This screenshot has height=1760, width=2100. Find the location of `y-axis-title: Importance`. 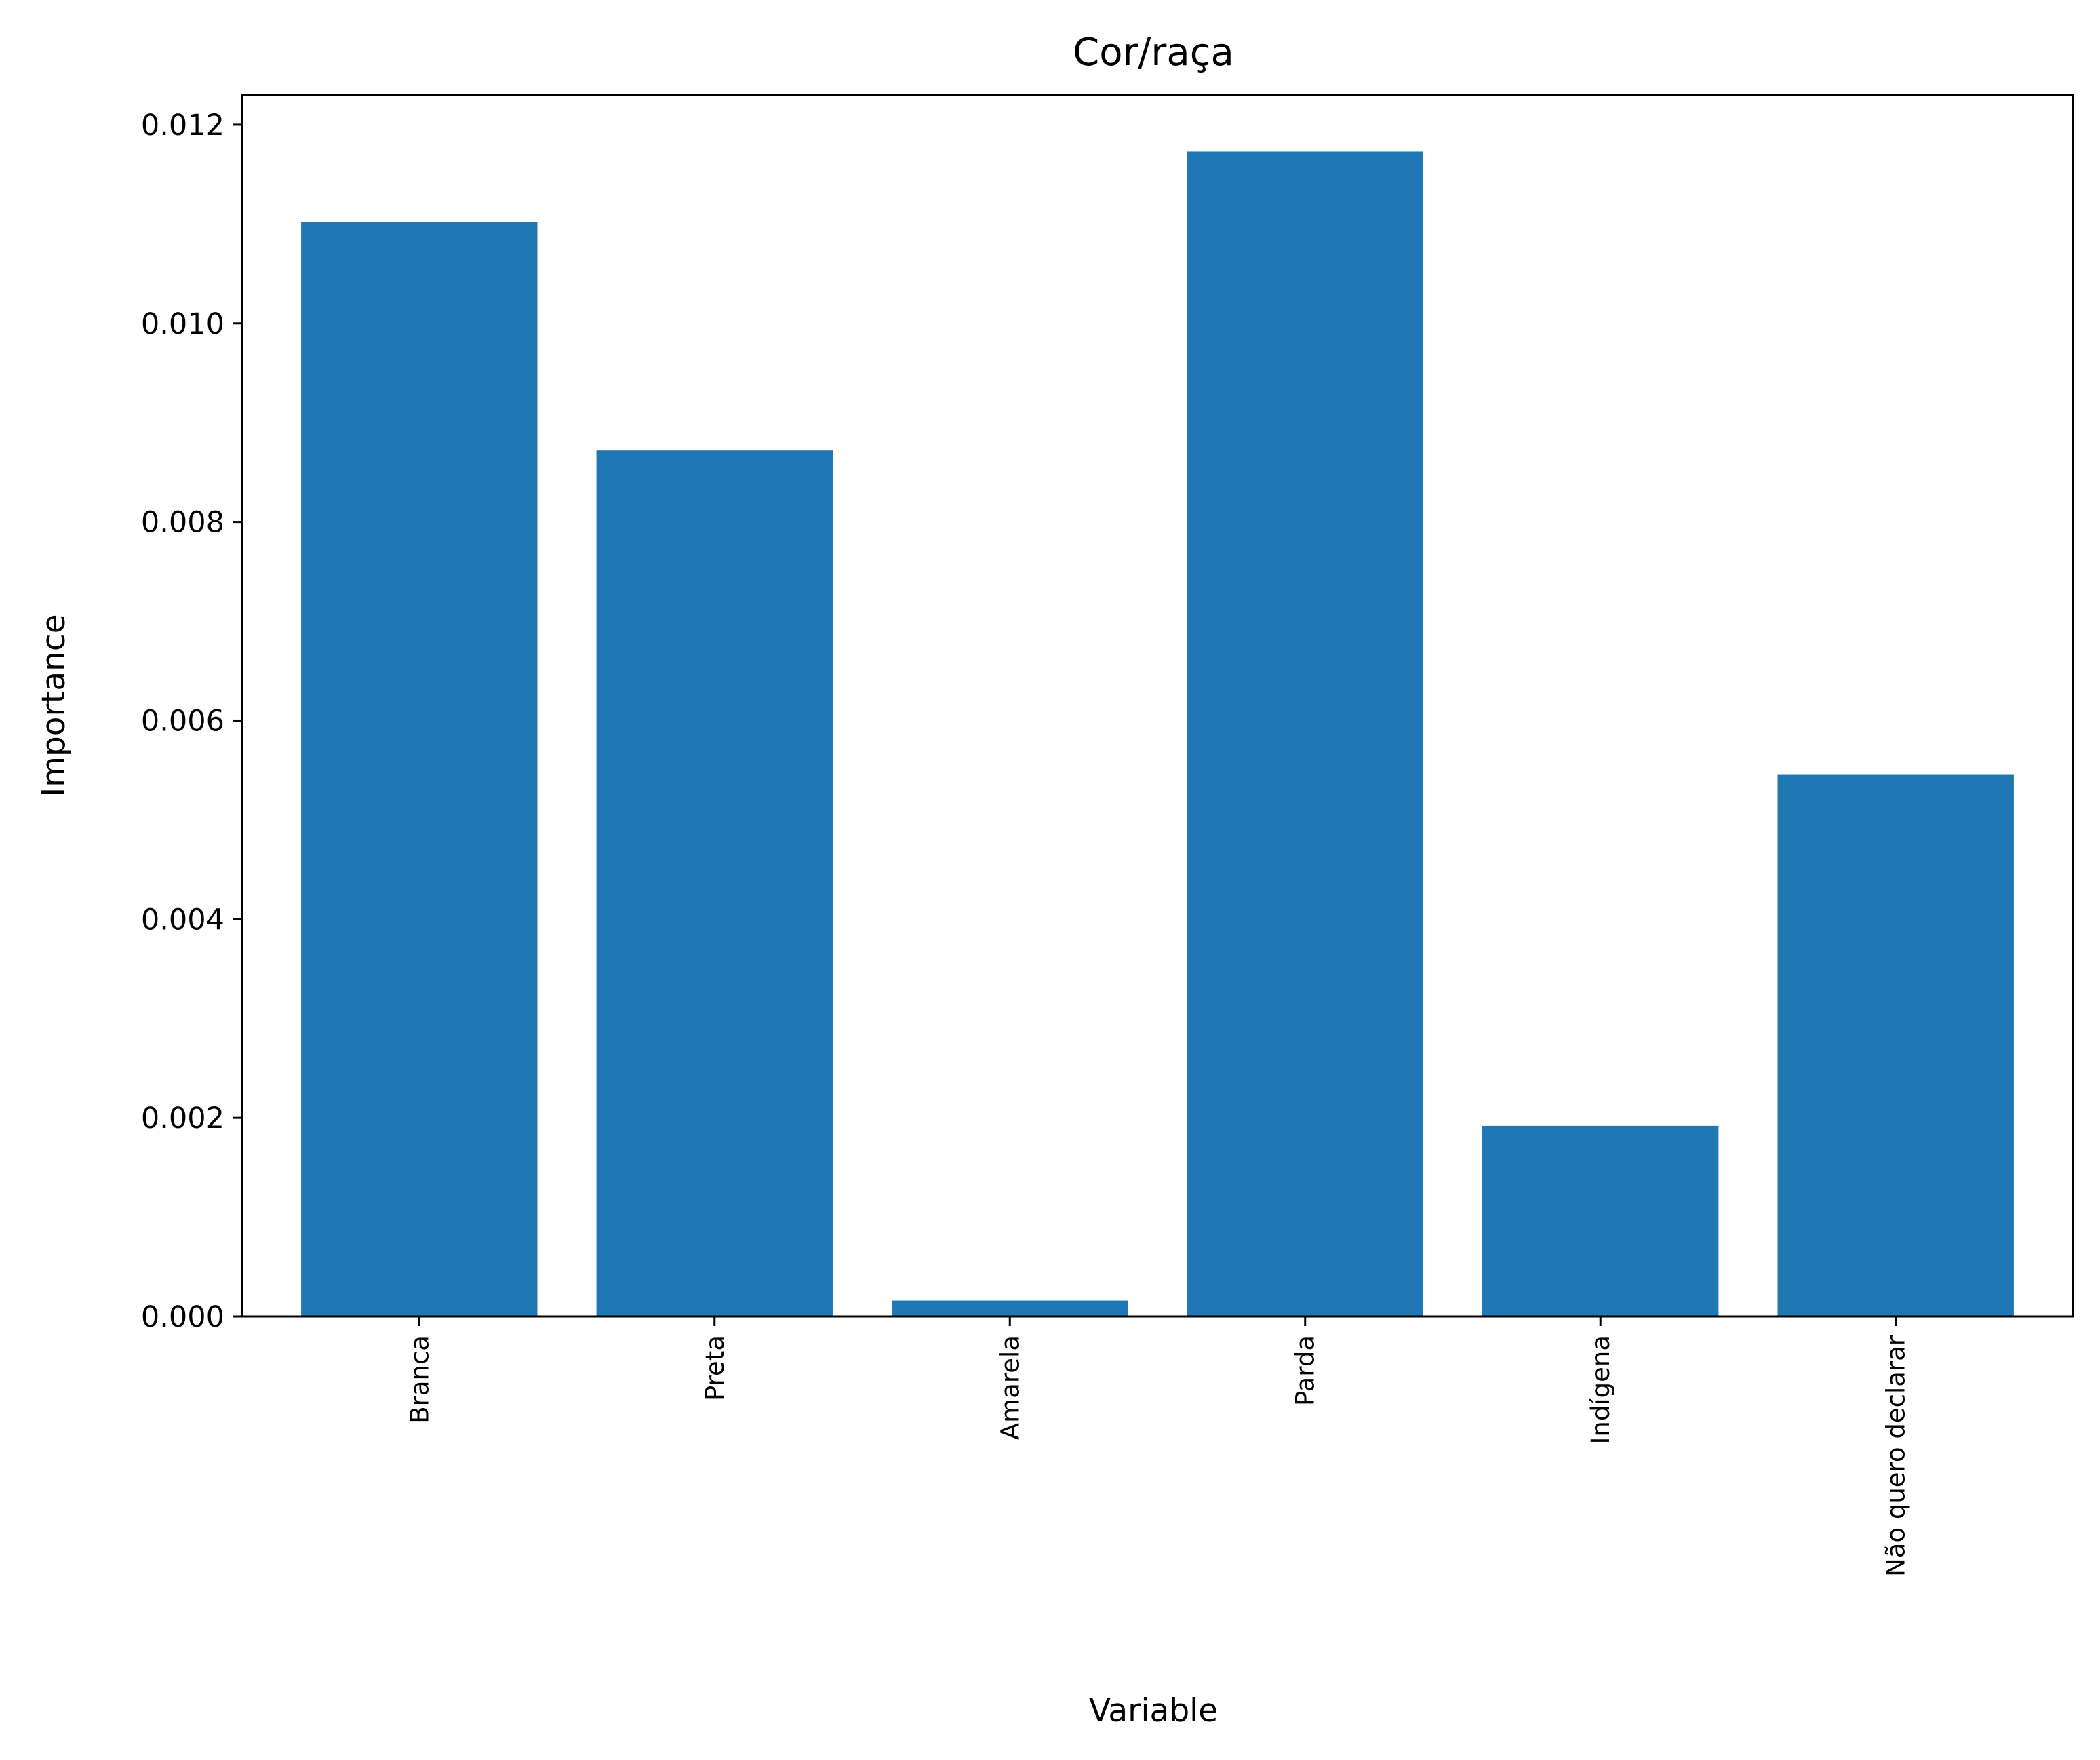

y-axis-title: Importance is located at coordinates (54, 705).